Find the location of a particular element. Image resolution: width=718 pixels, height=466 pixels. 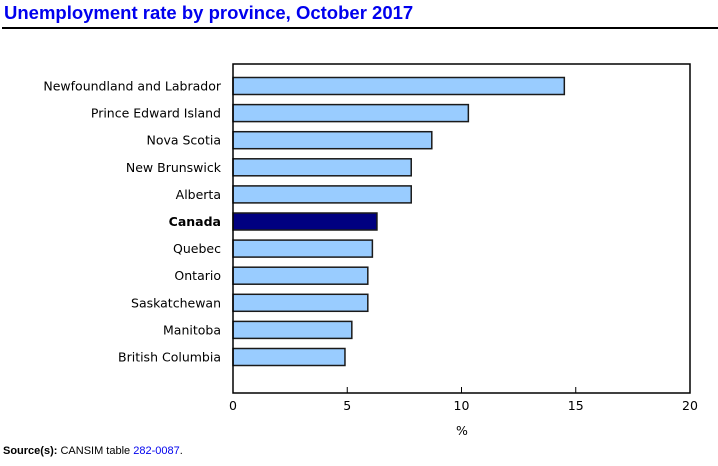

bar-quebec is located at coordinates (303, 248).